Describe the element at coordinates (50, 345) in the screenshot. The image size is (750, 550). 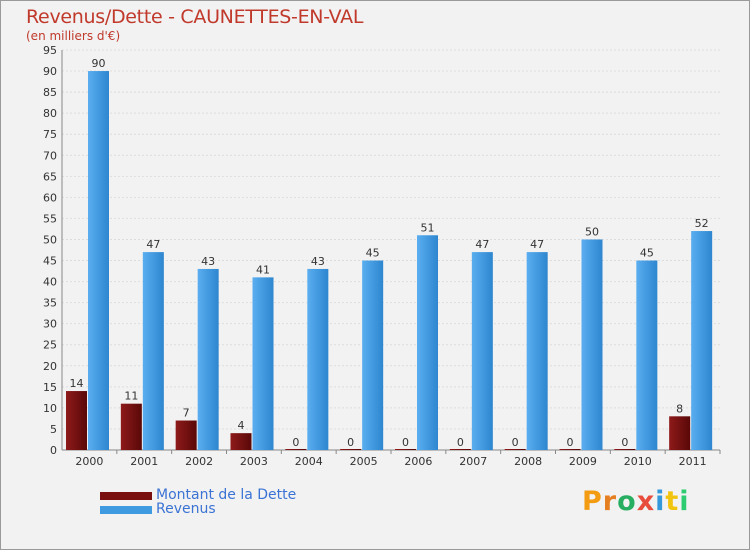
I see `y-tick-label: 25` at that location.